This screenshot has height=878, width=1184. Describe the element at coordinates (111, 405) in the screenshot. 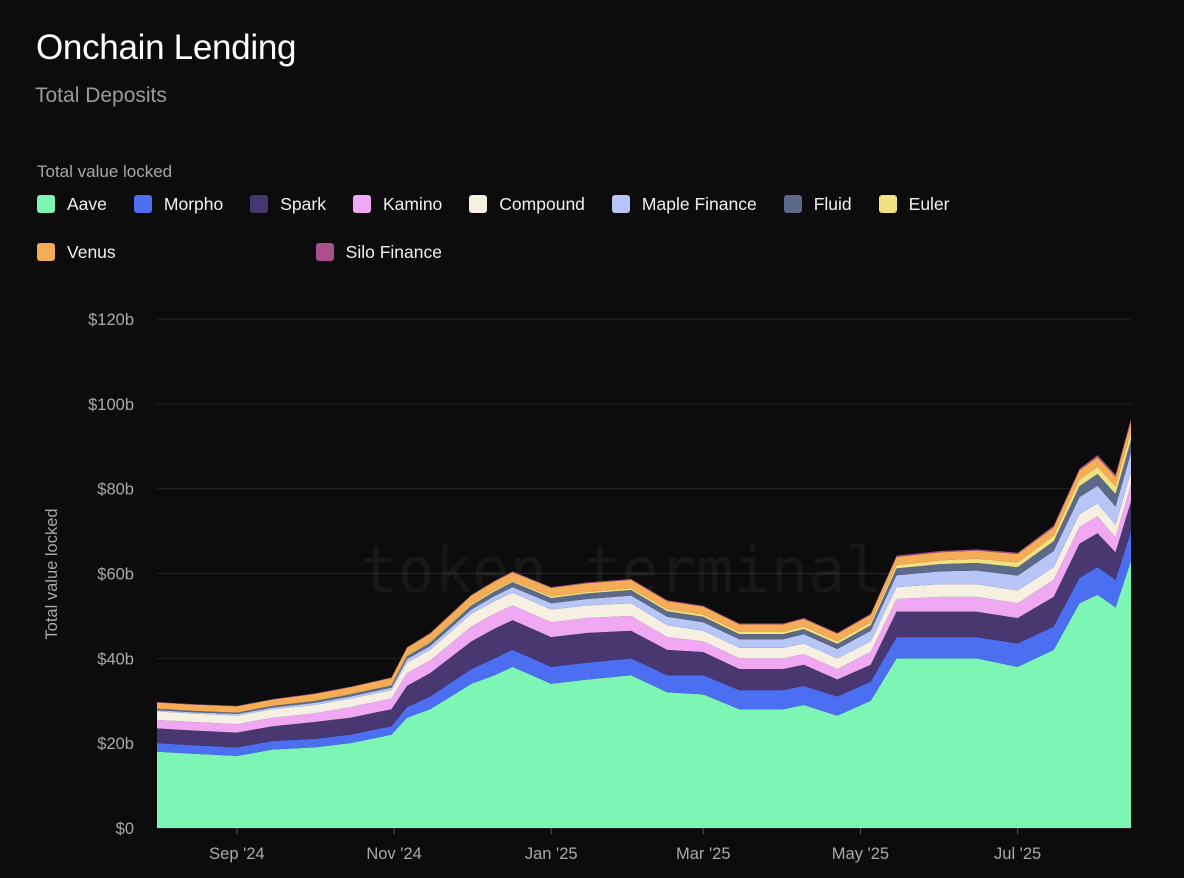

I see `y-tick-label: $100b` at that location.